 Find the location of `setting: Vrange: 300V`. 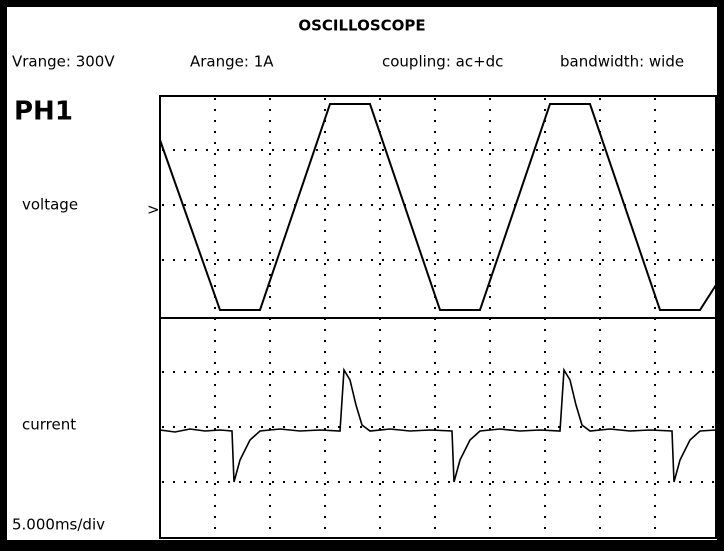

setting: Vrange: 300V is located at coordinates (63, 62).